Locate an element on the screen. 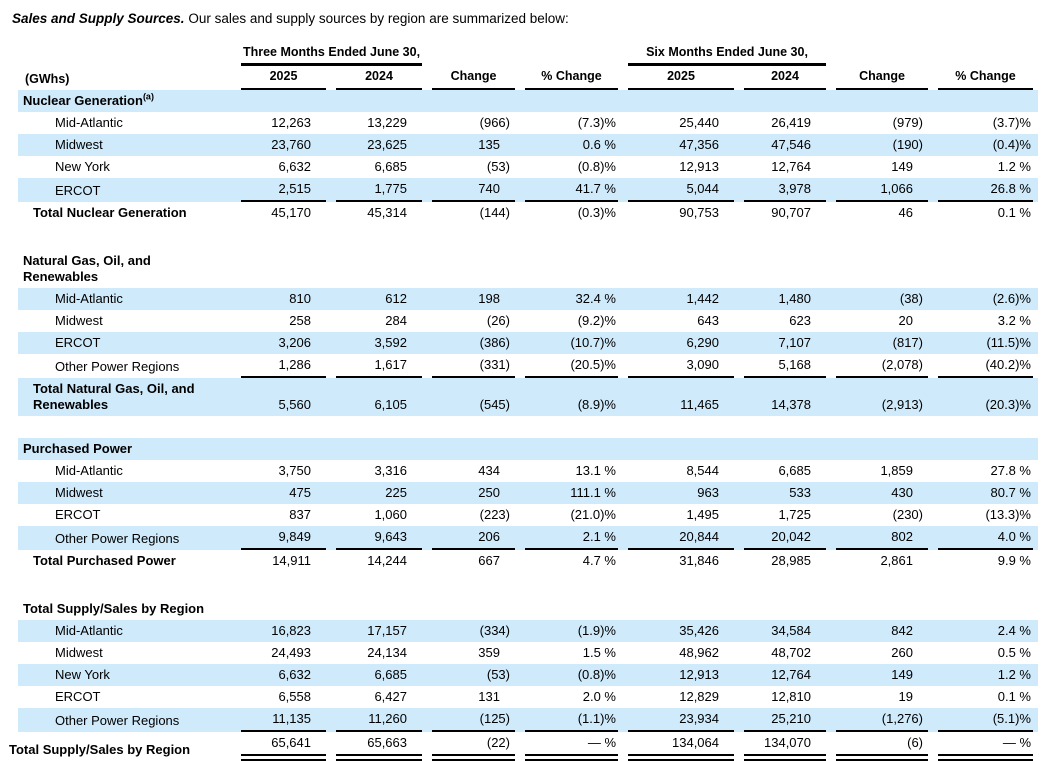 Image resolution: width=1042 pixels, height=761 pixels. cell-value: 533 is located at coordinates (800, 492).